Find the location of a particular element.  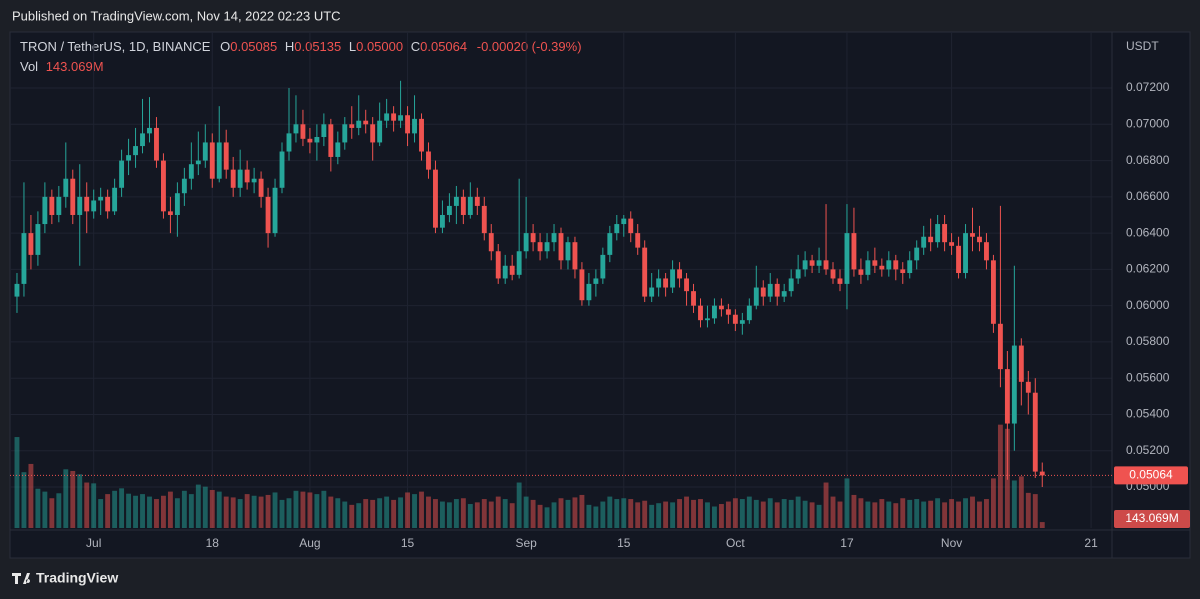

x-tick-label: Oct is located at coordinates (735, 543).